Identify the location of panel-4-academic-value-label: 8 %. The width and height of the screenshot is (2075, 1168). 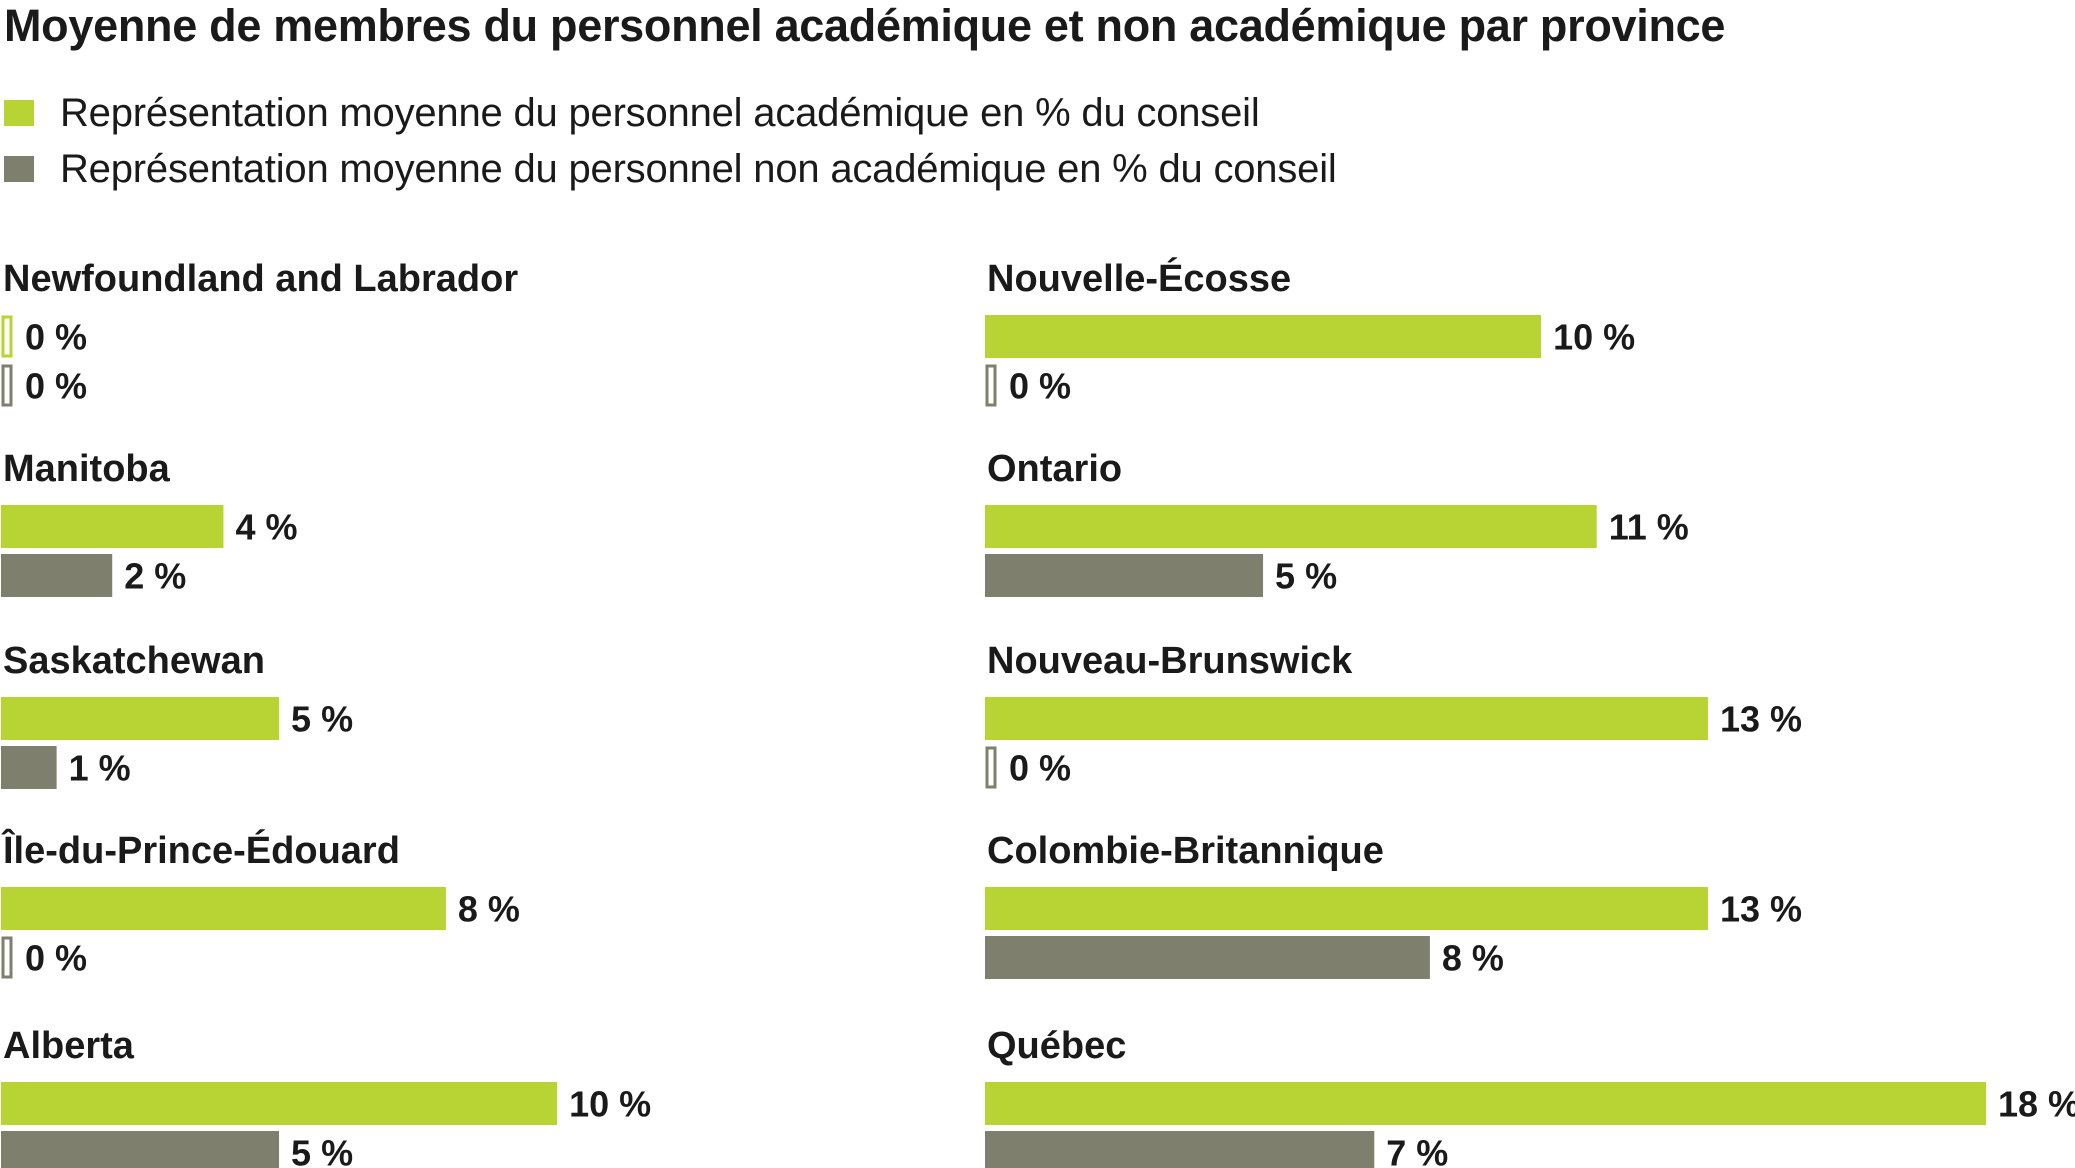
(489, 909).